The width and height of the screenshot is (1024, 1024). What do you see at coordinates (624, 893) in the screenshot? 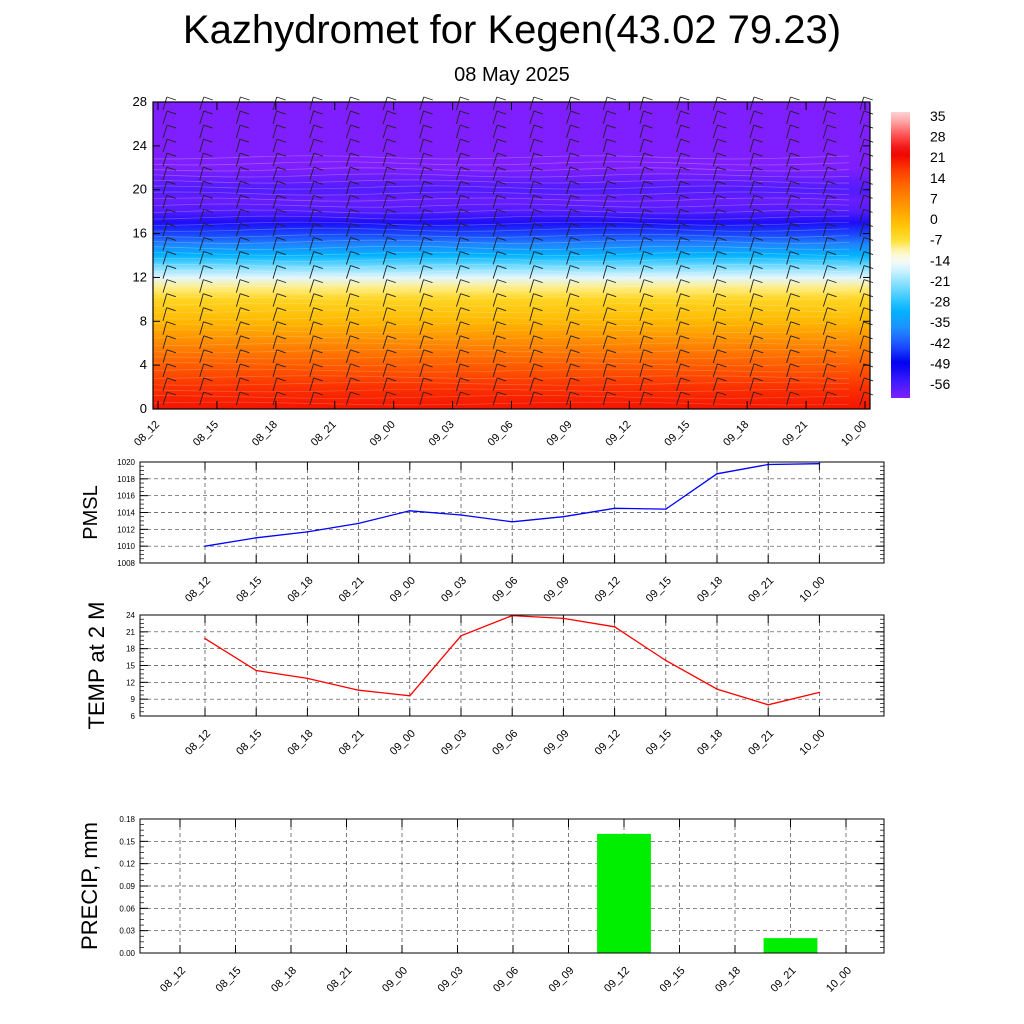
I see `precip-bar` at bounding box center [624, 893].